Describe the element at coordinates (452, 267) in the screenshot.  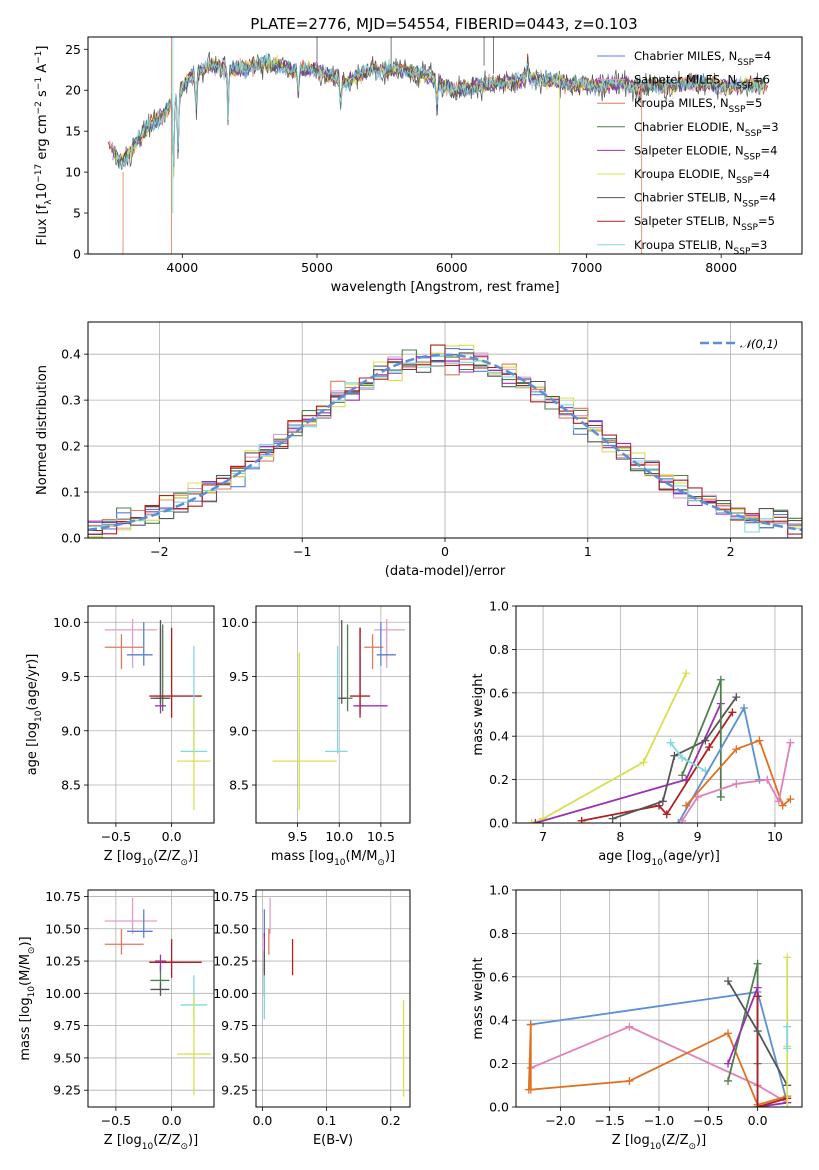
I see `x-tick-label: 6000` at that location.